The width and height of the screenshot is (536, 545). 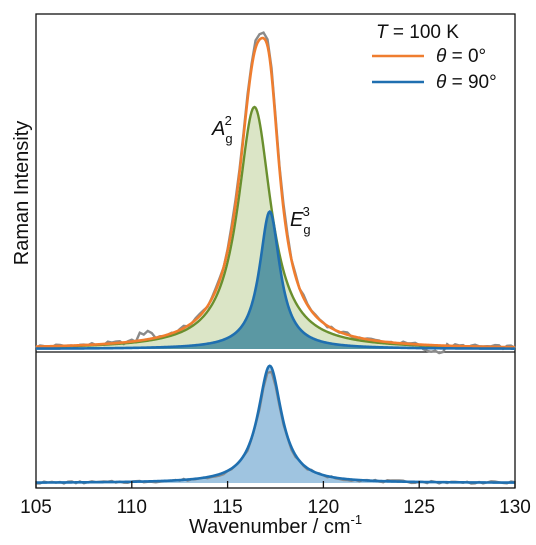 I want to click on x-tick-label: 125, so click(x=419, y=507).